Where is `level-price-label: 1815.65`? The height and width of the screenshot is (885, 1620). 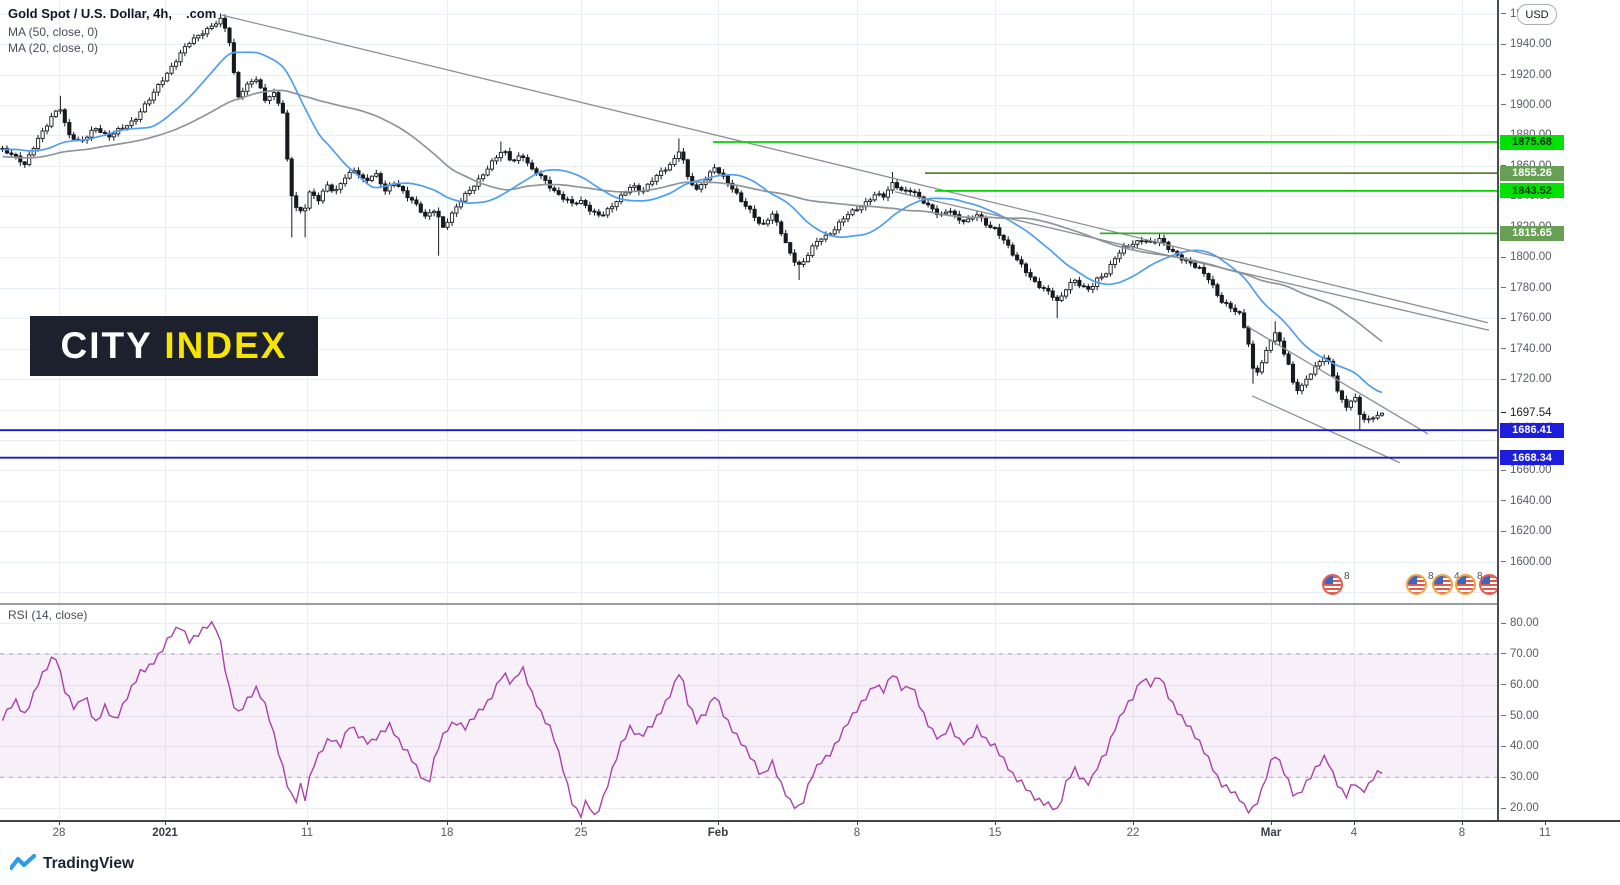
level-price-label: 1815.65 is located at coordinates (1532, 233).